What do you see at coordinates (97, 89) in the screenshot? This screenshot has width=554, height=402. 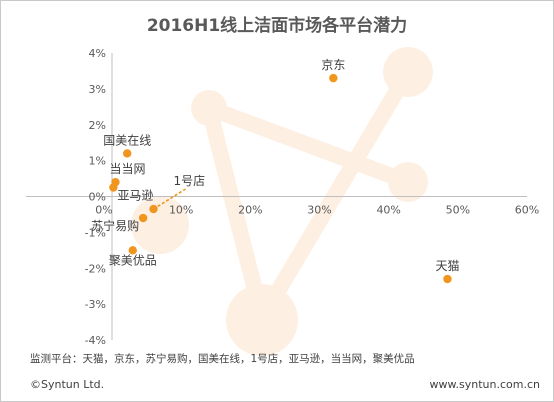 I see `y-tick-label: 3%` at bounding box center [97, 89].